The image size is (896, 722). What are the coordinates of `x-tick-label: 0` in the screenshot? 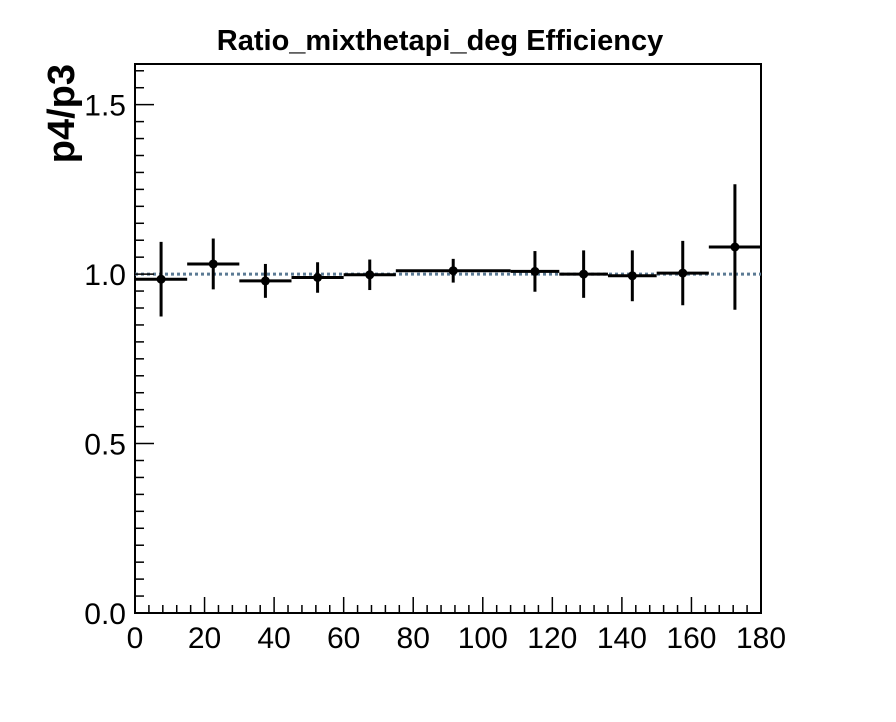 It's located at (135, 638).